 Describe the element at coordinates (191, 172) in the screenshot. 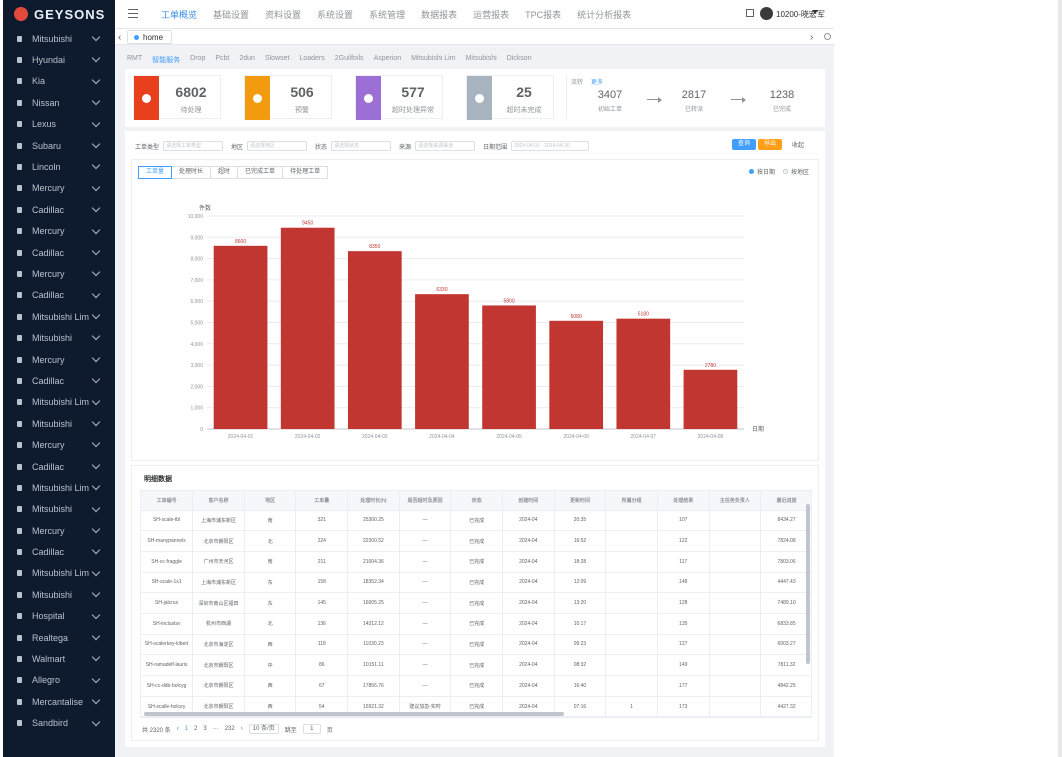

I see `chart-tab: 处理时长` at that location.